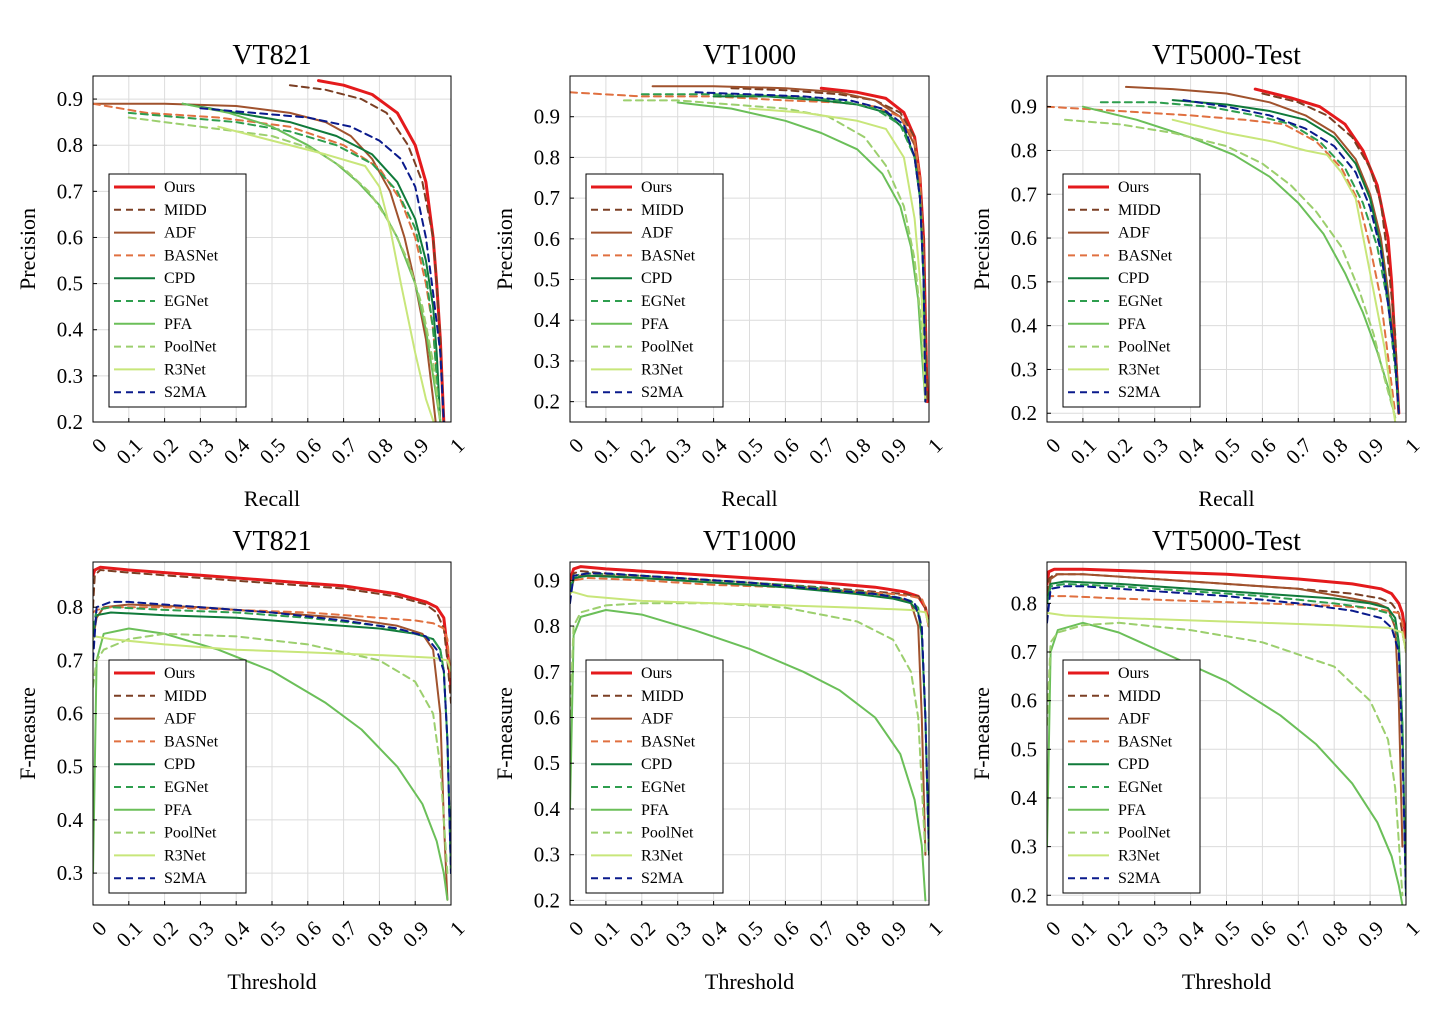 The image size is (1448, 1019). Describe the element at coordinates (504, 733) in the screenshot. I see `y-axis-label: F-measure` at that location.